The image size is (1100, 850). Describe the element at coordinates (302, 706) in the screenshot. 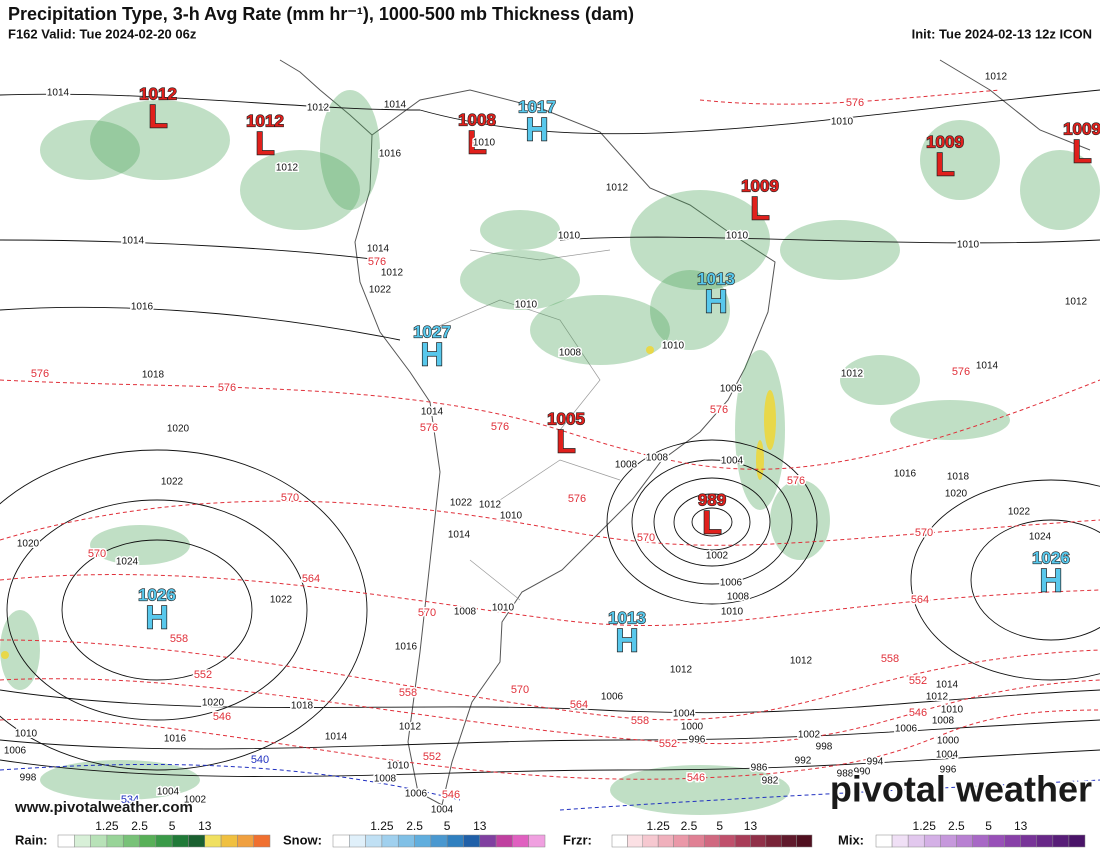

I see `isobar-label: 1018` at that location.